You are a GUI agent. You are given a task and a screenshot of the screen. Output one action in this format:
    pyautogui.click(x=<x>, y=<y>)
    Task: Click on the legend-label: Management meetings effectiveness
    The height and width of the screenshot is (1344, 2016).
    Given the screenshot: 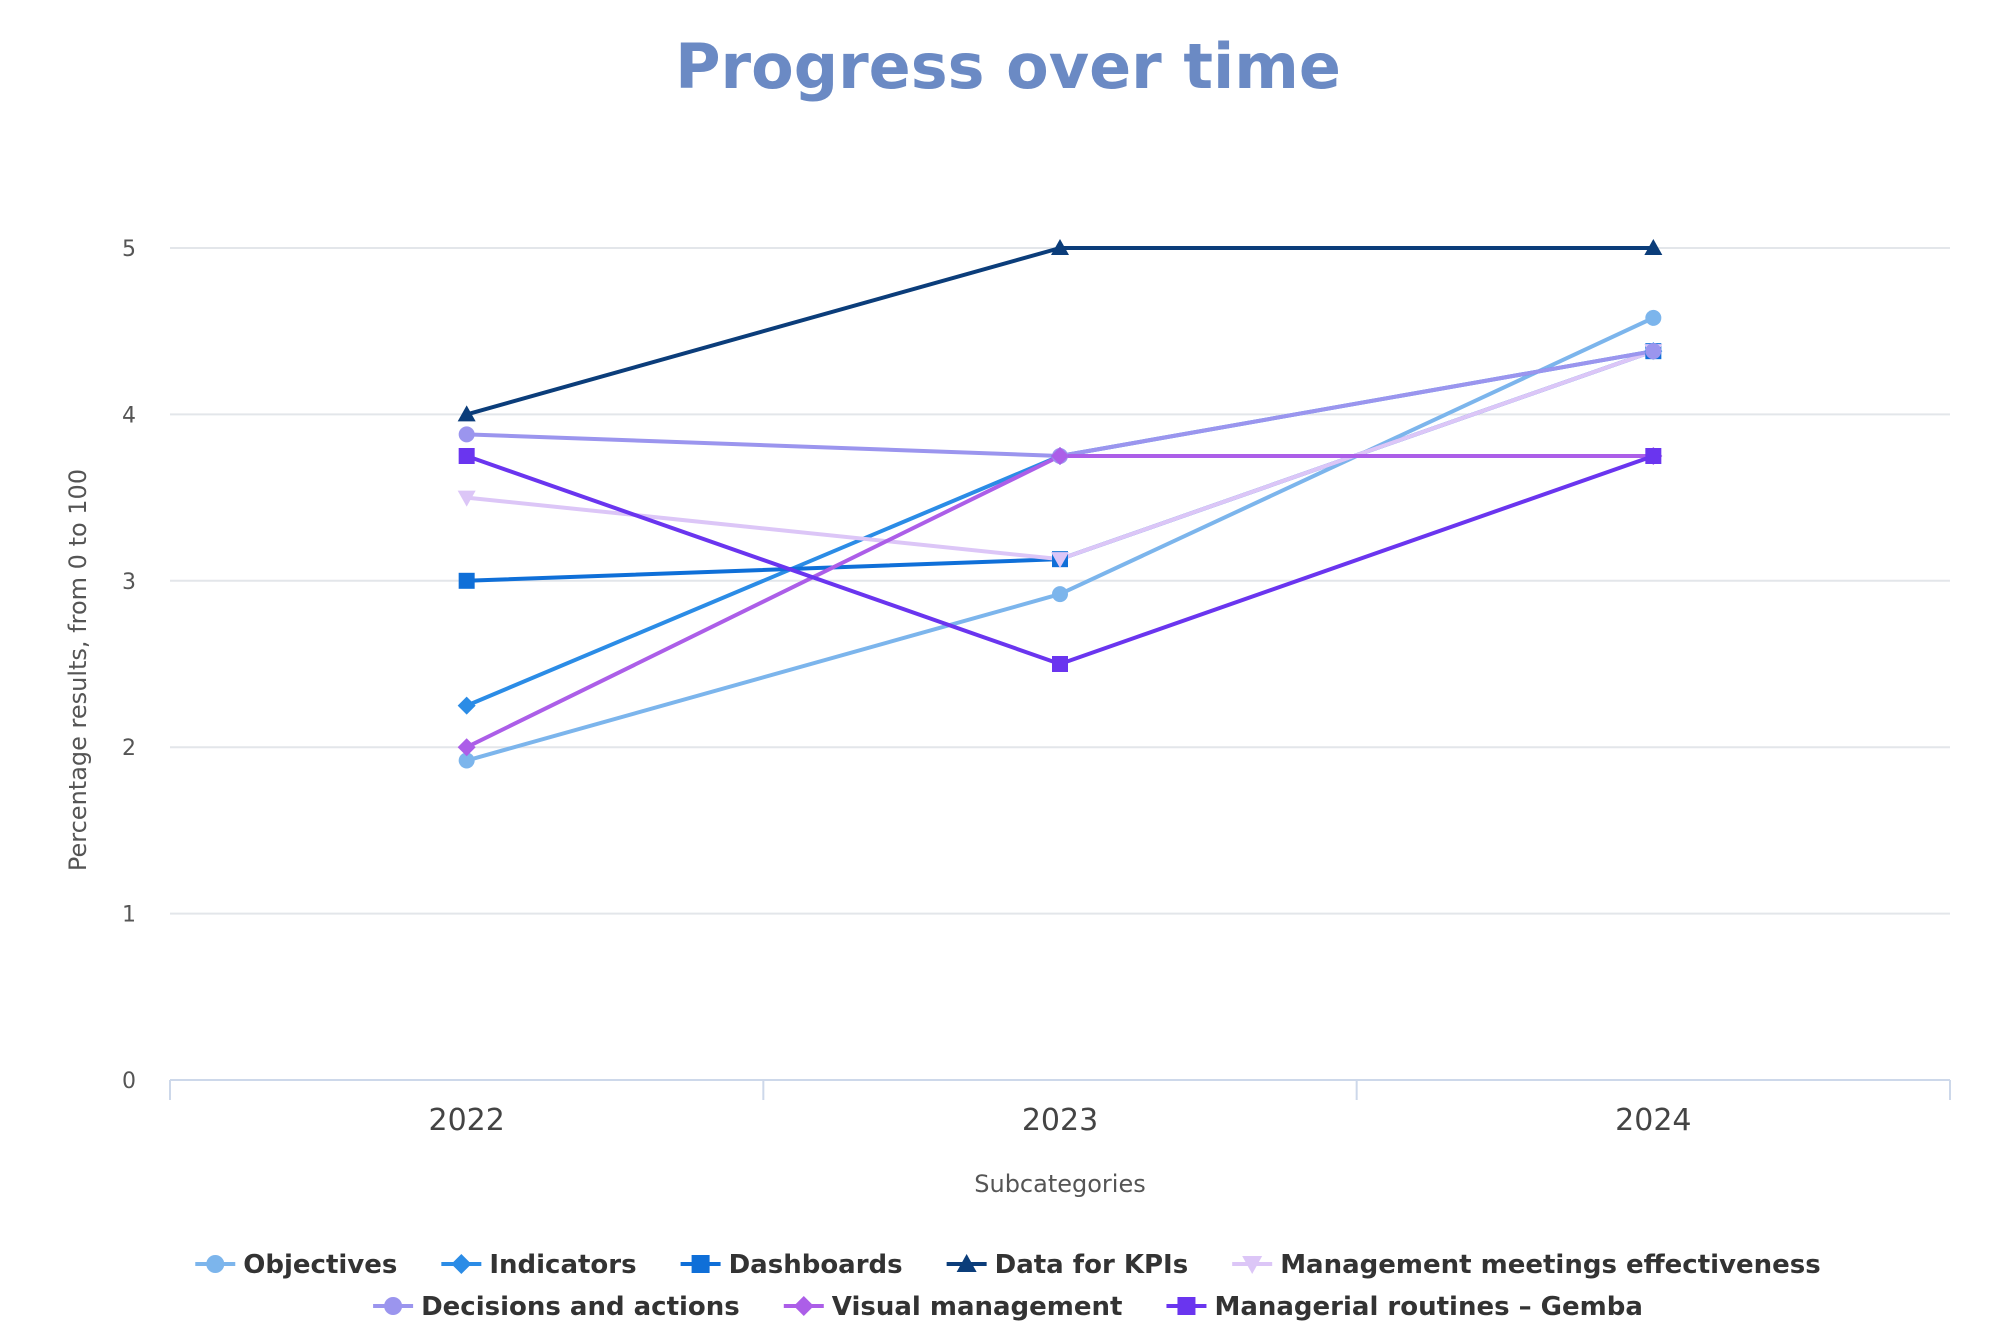 What is the action you would take?
    pyautogui.click(x=1550, y=1265)
    